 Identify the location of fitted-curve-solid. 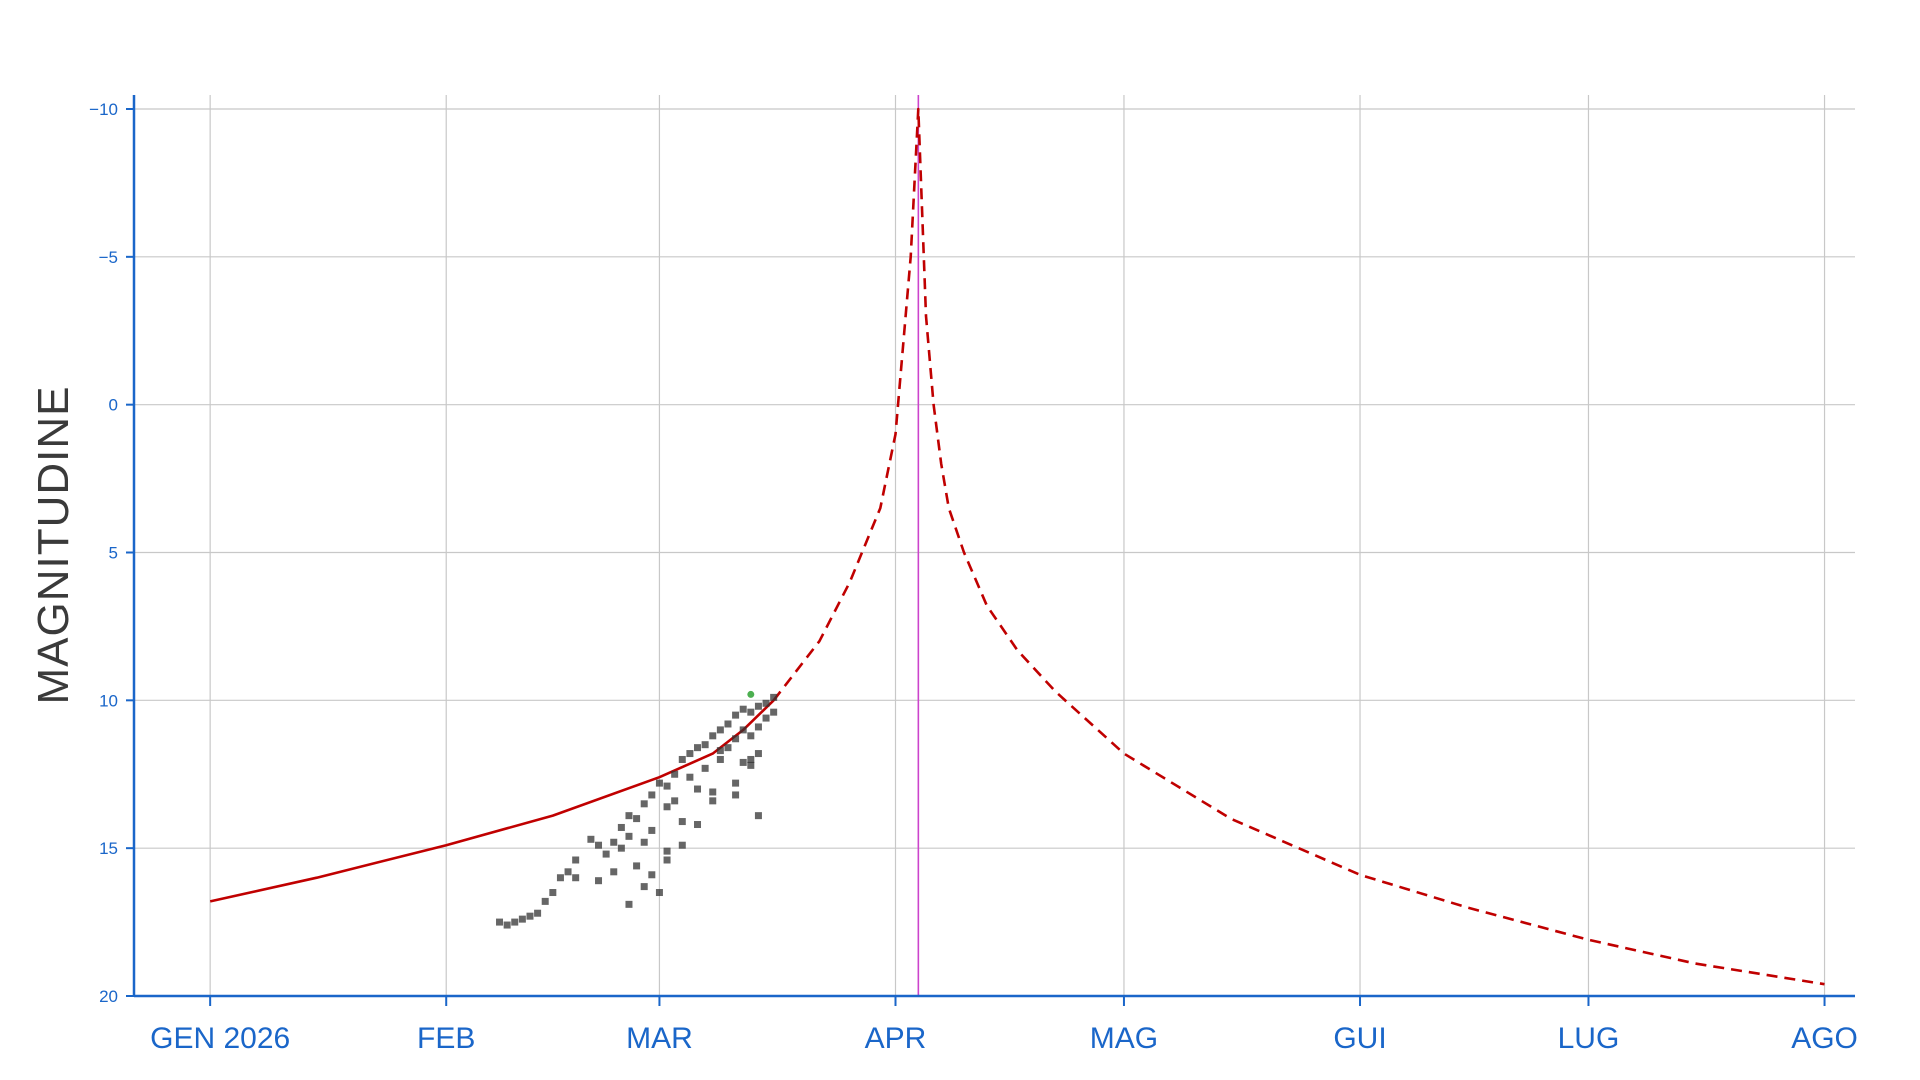
(492, 801).